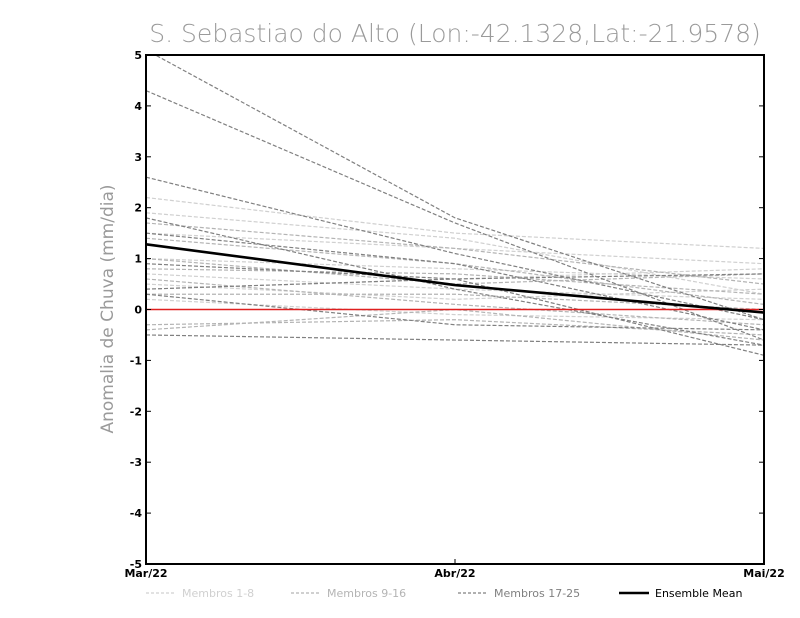 The height and width of the screenshot is (618, 800). What do you see at coordinates (455, 269) in the screenshot?
I see `series-line-group1-member4` at bounding box center [455, 269].